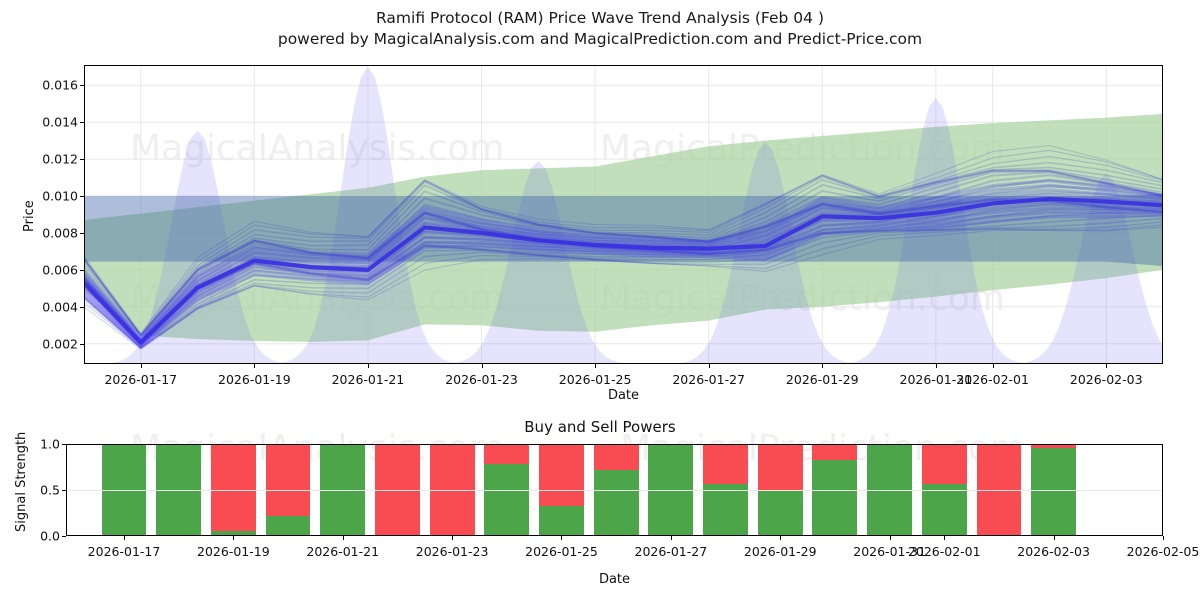 The image size is (1200, 600). I want to click on buy-sell-x-tick-label: 2026-02-01, so click(944, 551).